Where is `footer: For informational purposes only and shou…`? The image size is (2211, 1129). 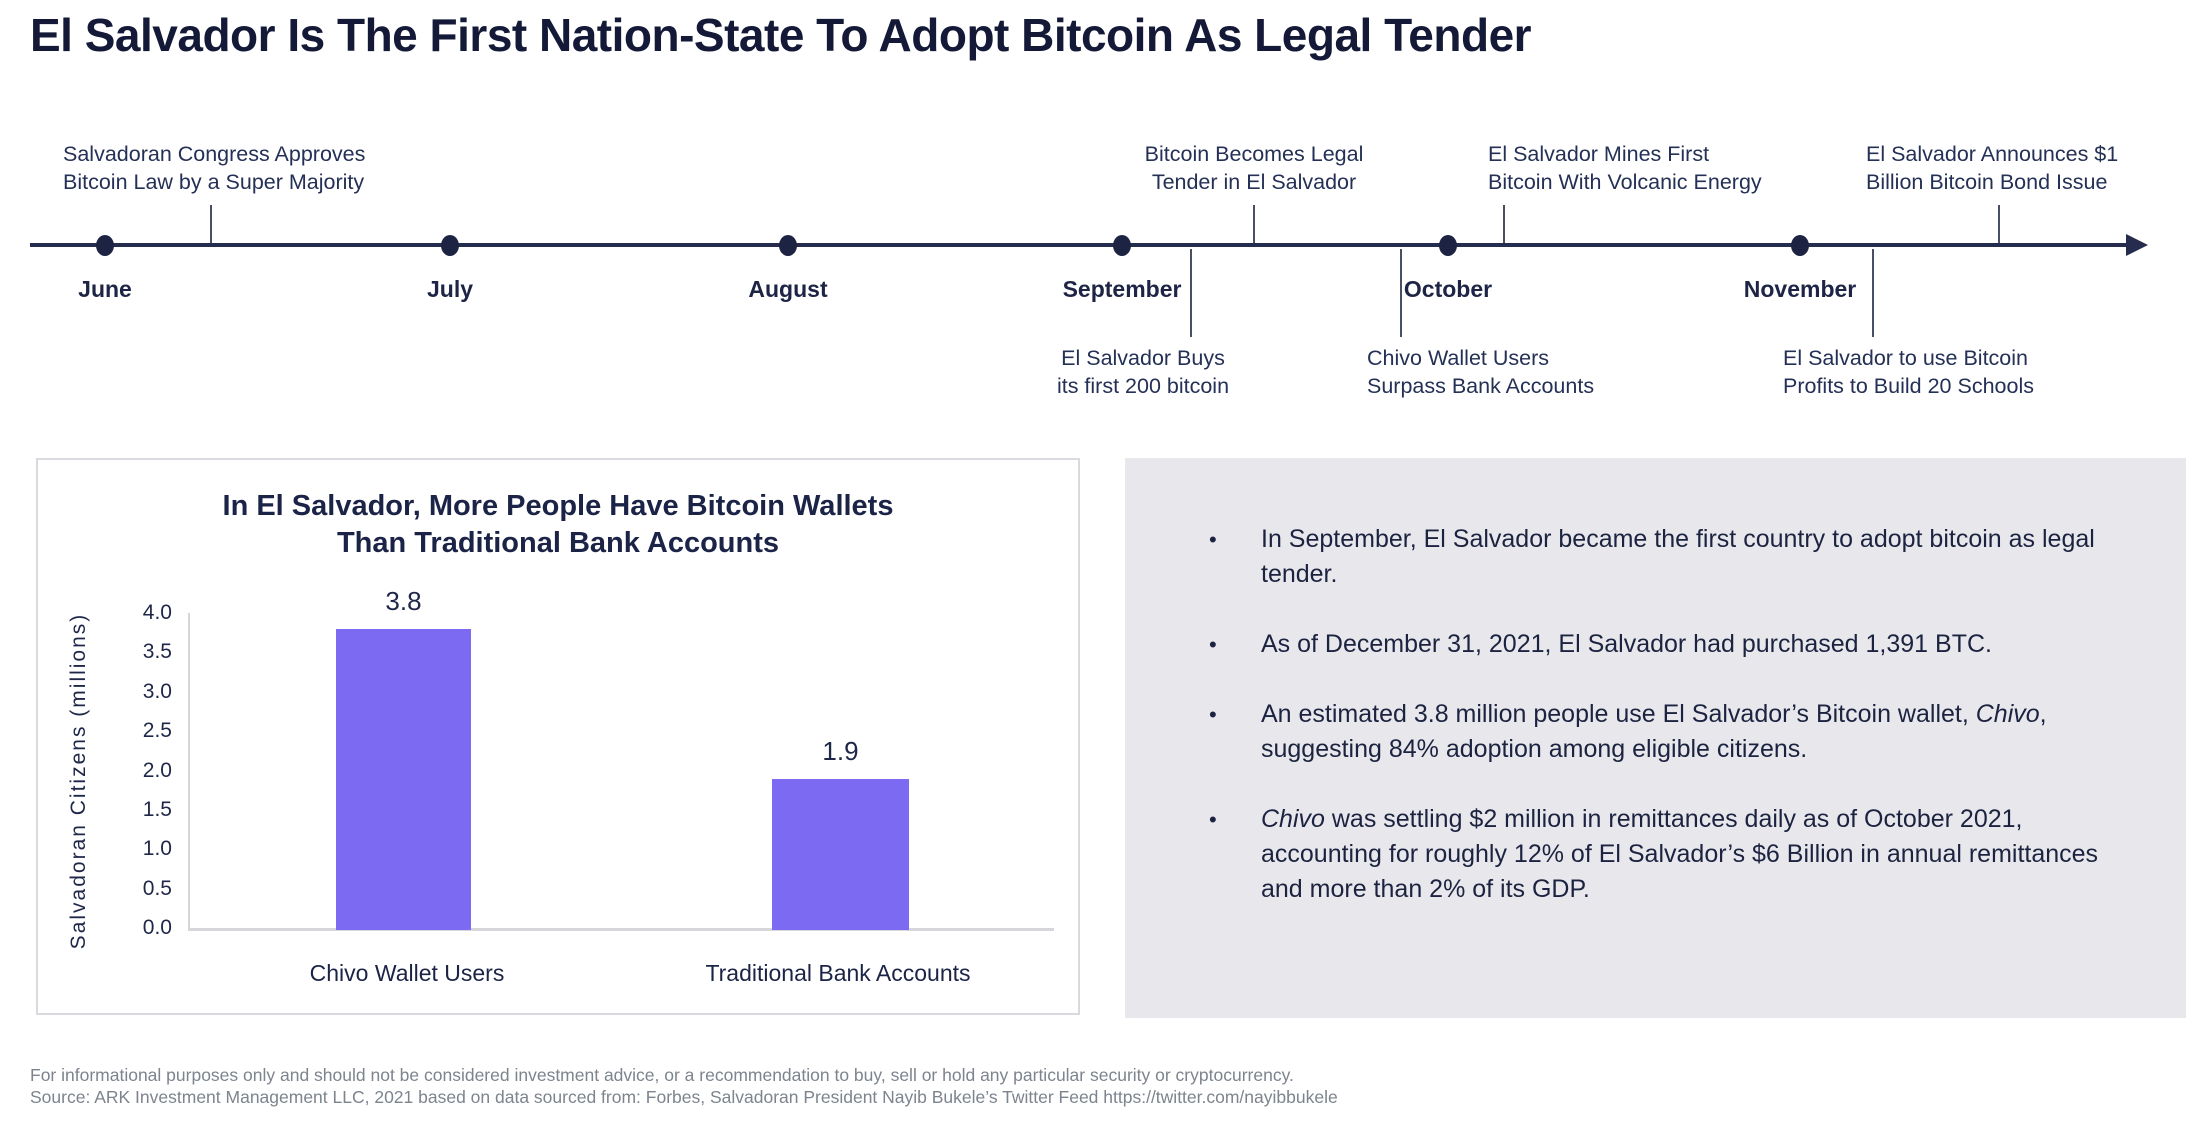 footer: For informational purposes only and shou… is located at coordinates (1105, 1086).